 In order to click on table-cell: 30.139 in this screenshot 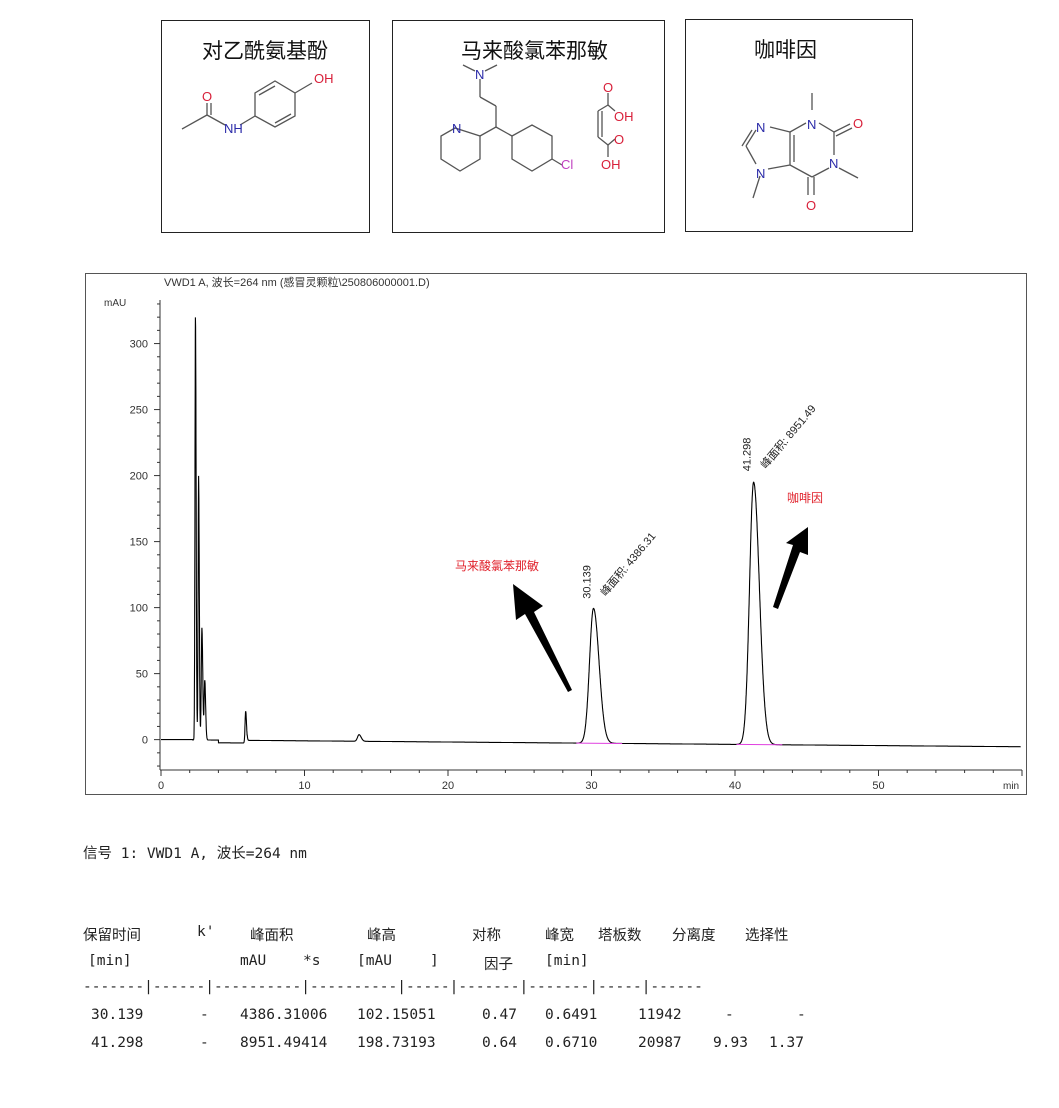, I will do `click(117, 1015)`.